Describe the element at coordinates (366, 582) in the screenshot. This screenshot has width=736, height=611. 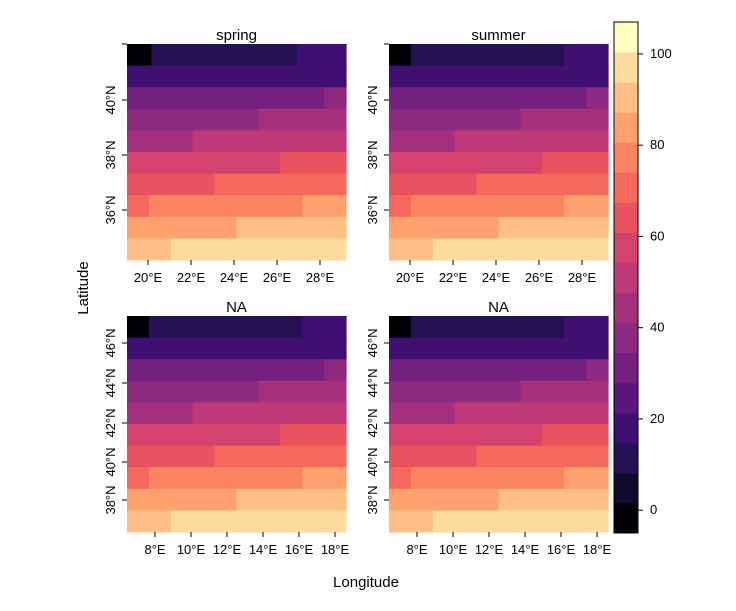
I see `x-axis-label: Longitude` at that location.